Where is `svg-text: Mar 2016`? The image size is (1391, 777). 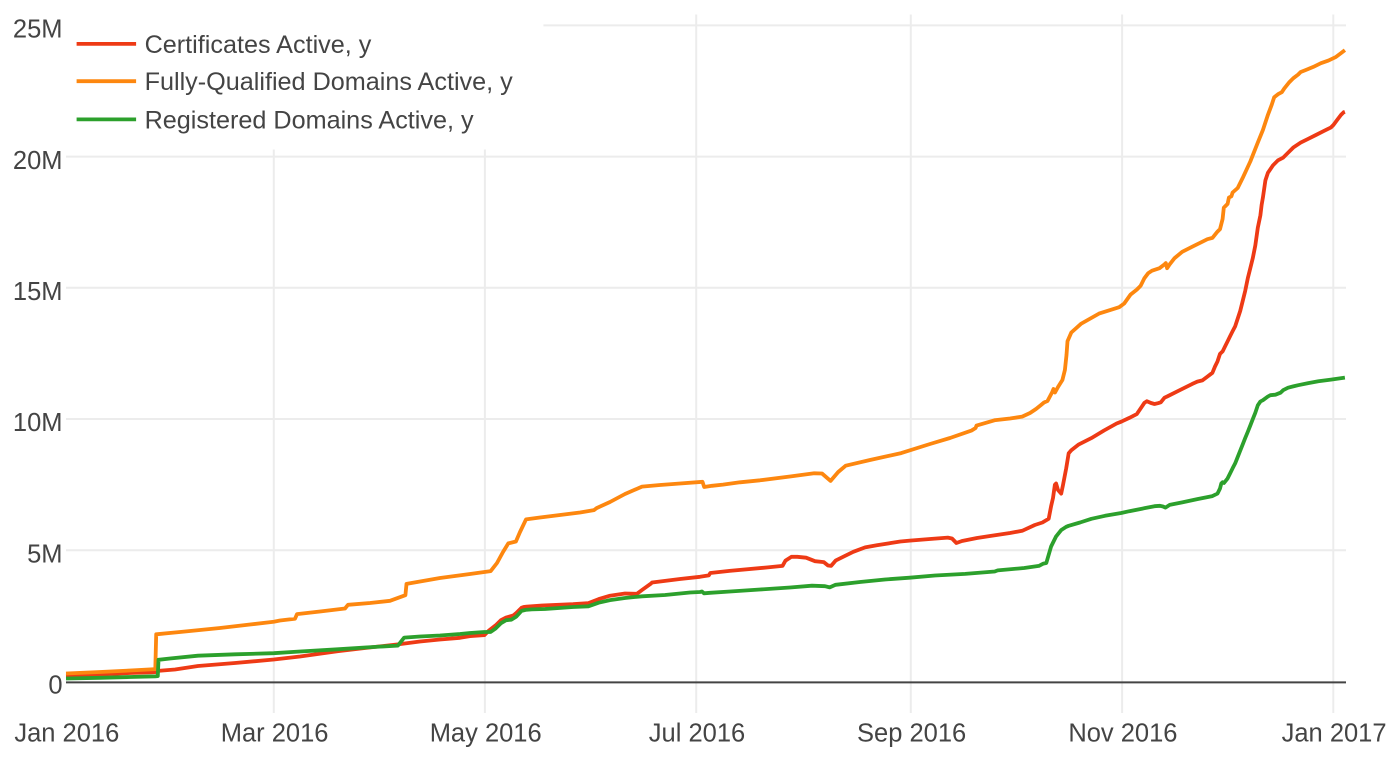
svg-text: Mar 2016 is located at coordinates (275, 734).